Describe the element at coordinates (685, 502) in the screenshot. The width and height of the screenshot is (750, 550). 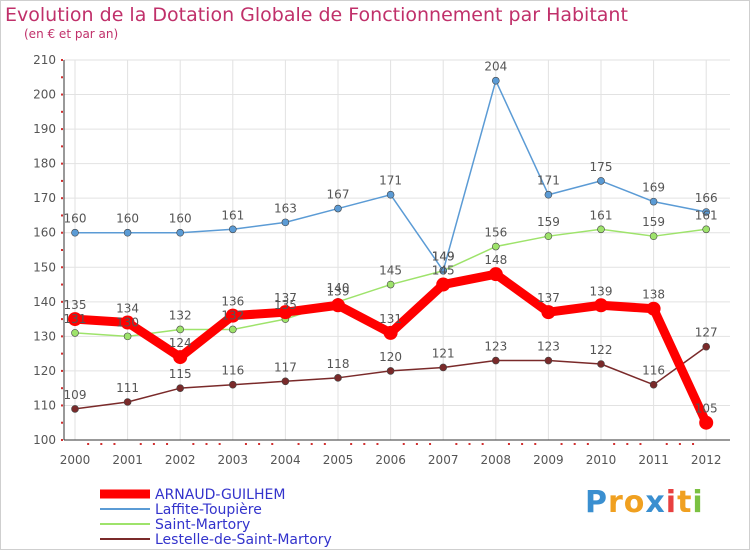
I see `logo-letter: t` at that location.